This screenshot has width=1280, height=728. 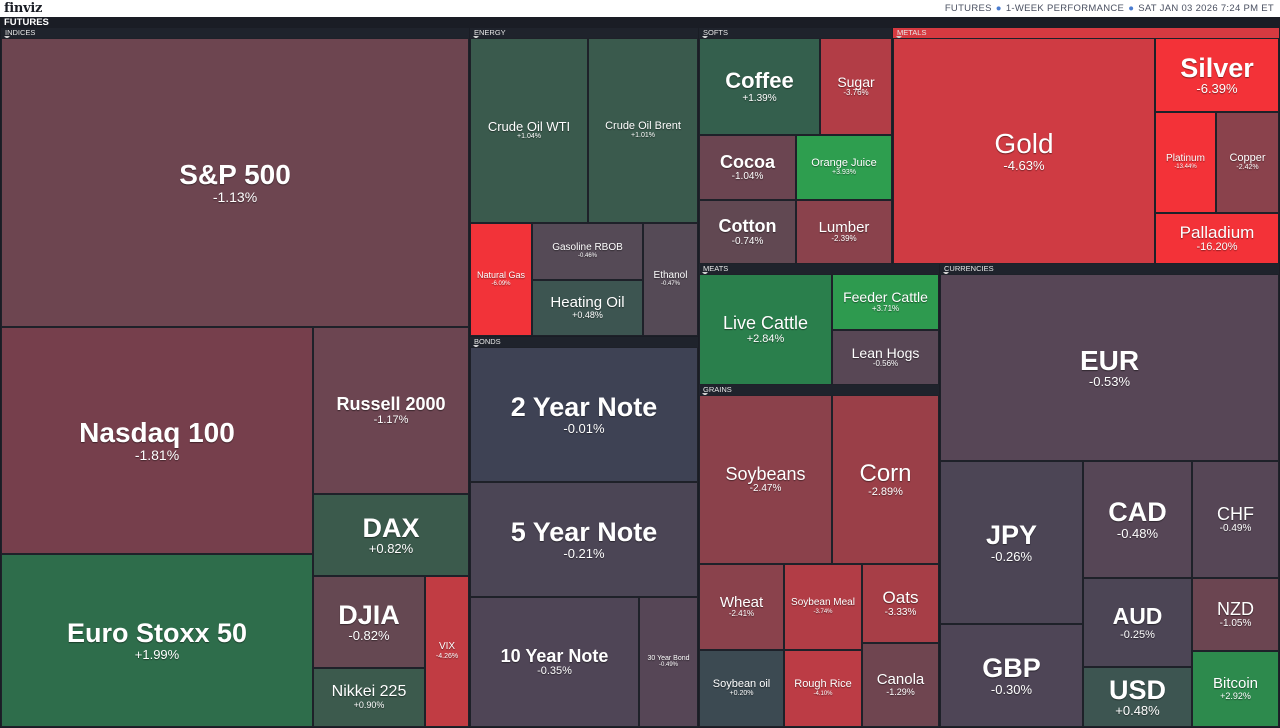 What do you see at coordinates (501, 279) in the screenshot?
I see `tile-natural-gas: Natural Gas -6.09%` at bounding box center [501, 279].